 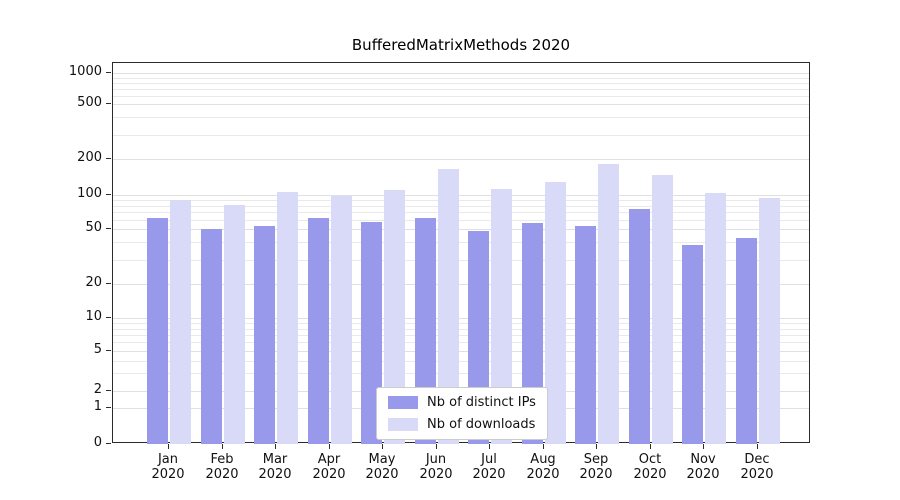 What do you see at coordinates (89, 193) in the screenshot?
I see `y-tick-label: 100` at bounding box center [89, 193].